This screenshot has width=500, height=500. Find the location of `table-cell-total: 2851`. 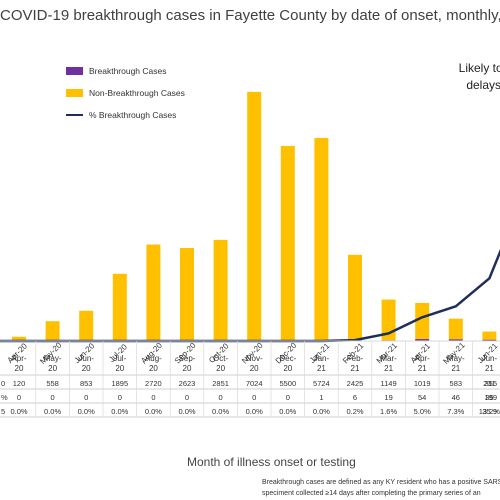

table-cell-total: 2851 is located at coordinates (220, 383).